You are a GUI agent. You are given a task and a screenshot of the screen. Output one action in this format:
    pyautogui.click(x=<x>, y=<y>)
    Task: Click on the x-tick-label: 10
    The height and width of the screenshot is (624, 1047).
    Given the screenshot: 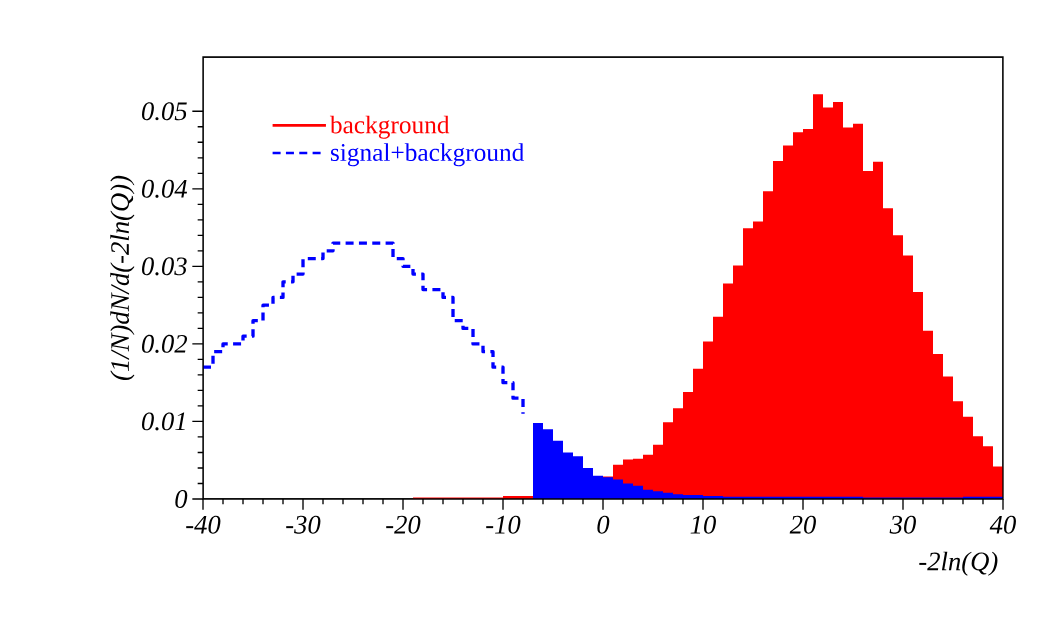 What is the action you would take?
    pyautogui.click(x=703, y=524)
    